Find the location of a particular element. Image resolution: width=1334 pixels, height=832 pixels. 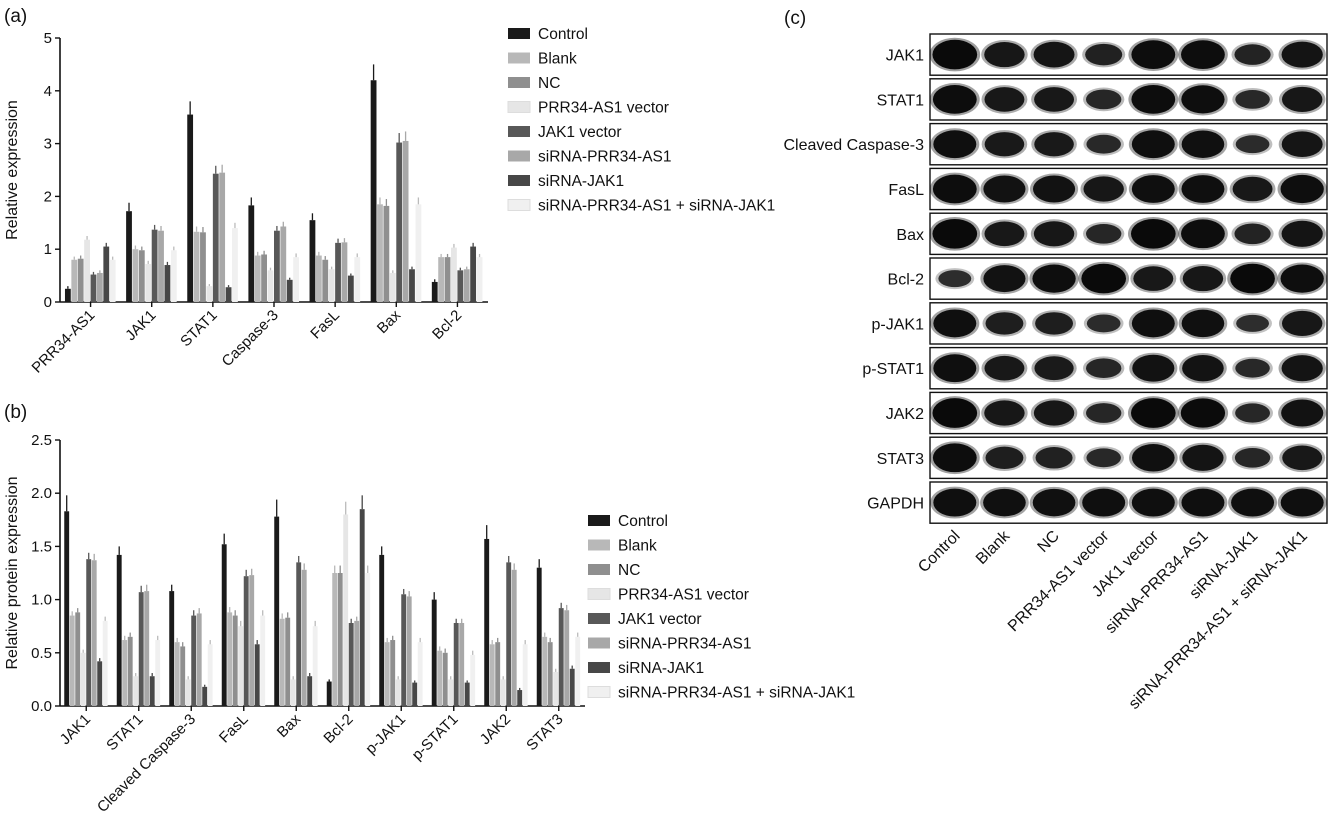

y-tick-label: 2 is located at coordinates (48, 196).